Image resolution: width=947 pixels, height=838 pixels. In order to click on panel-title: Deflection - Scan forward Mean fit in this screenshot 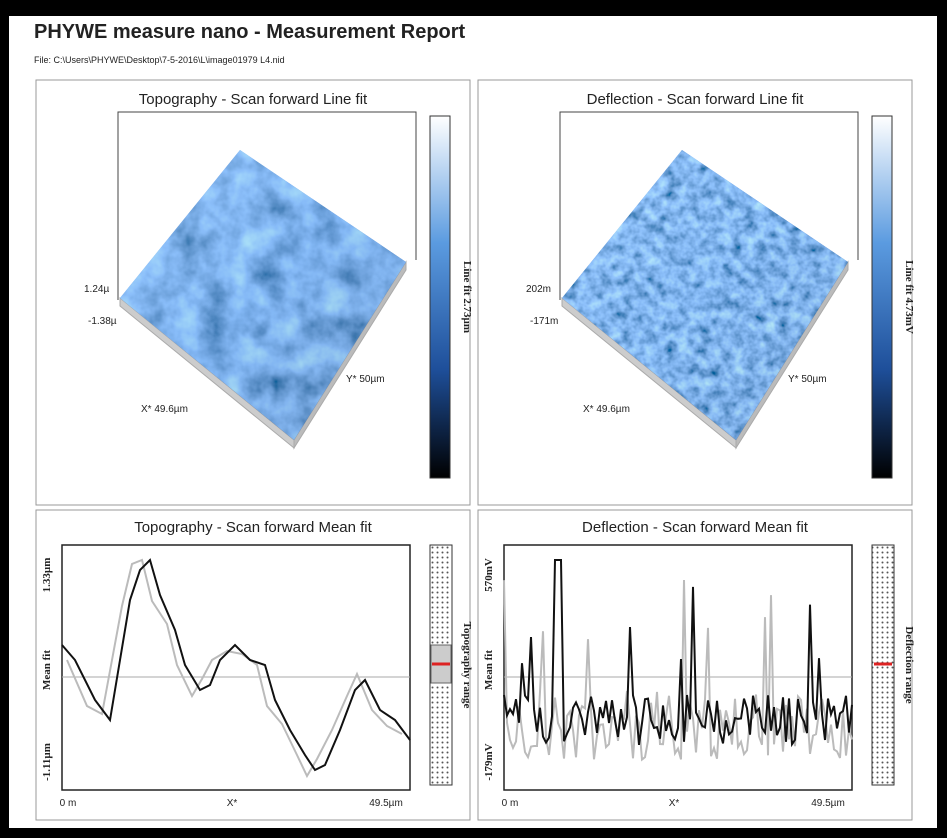, I will do `click(695, 527)`.